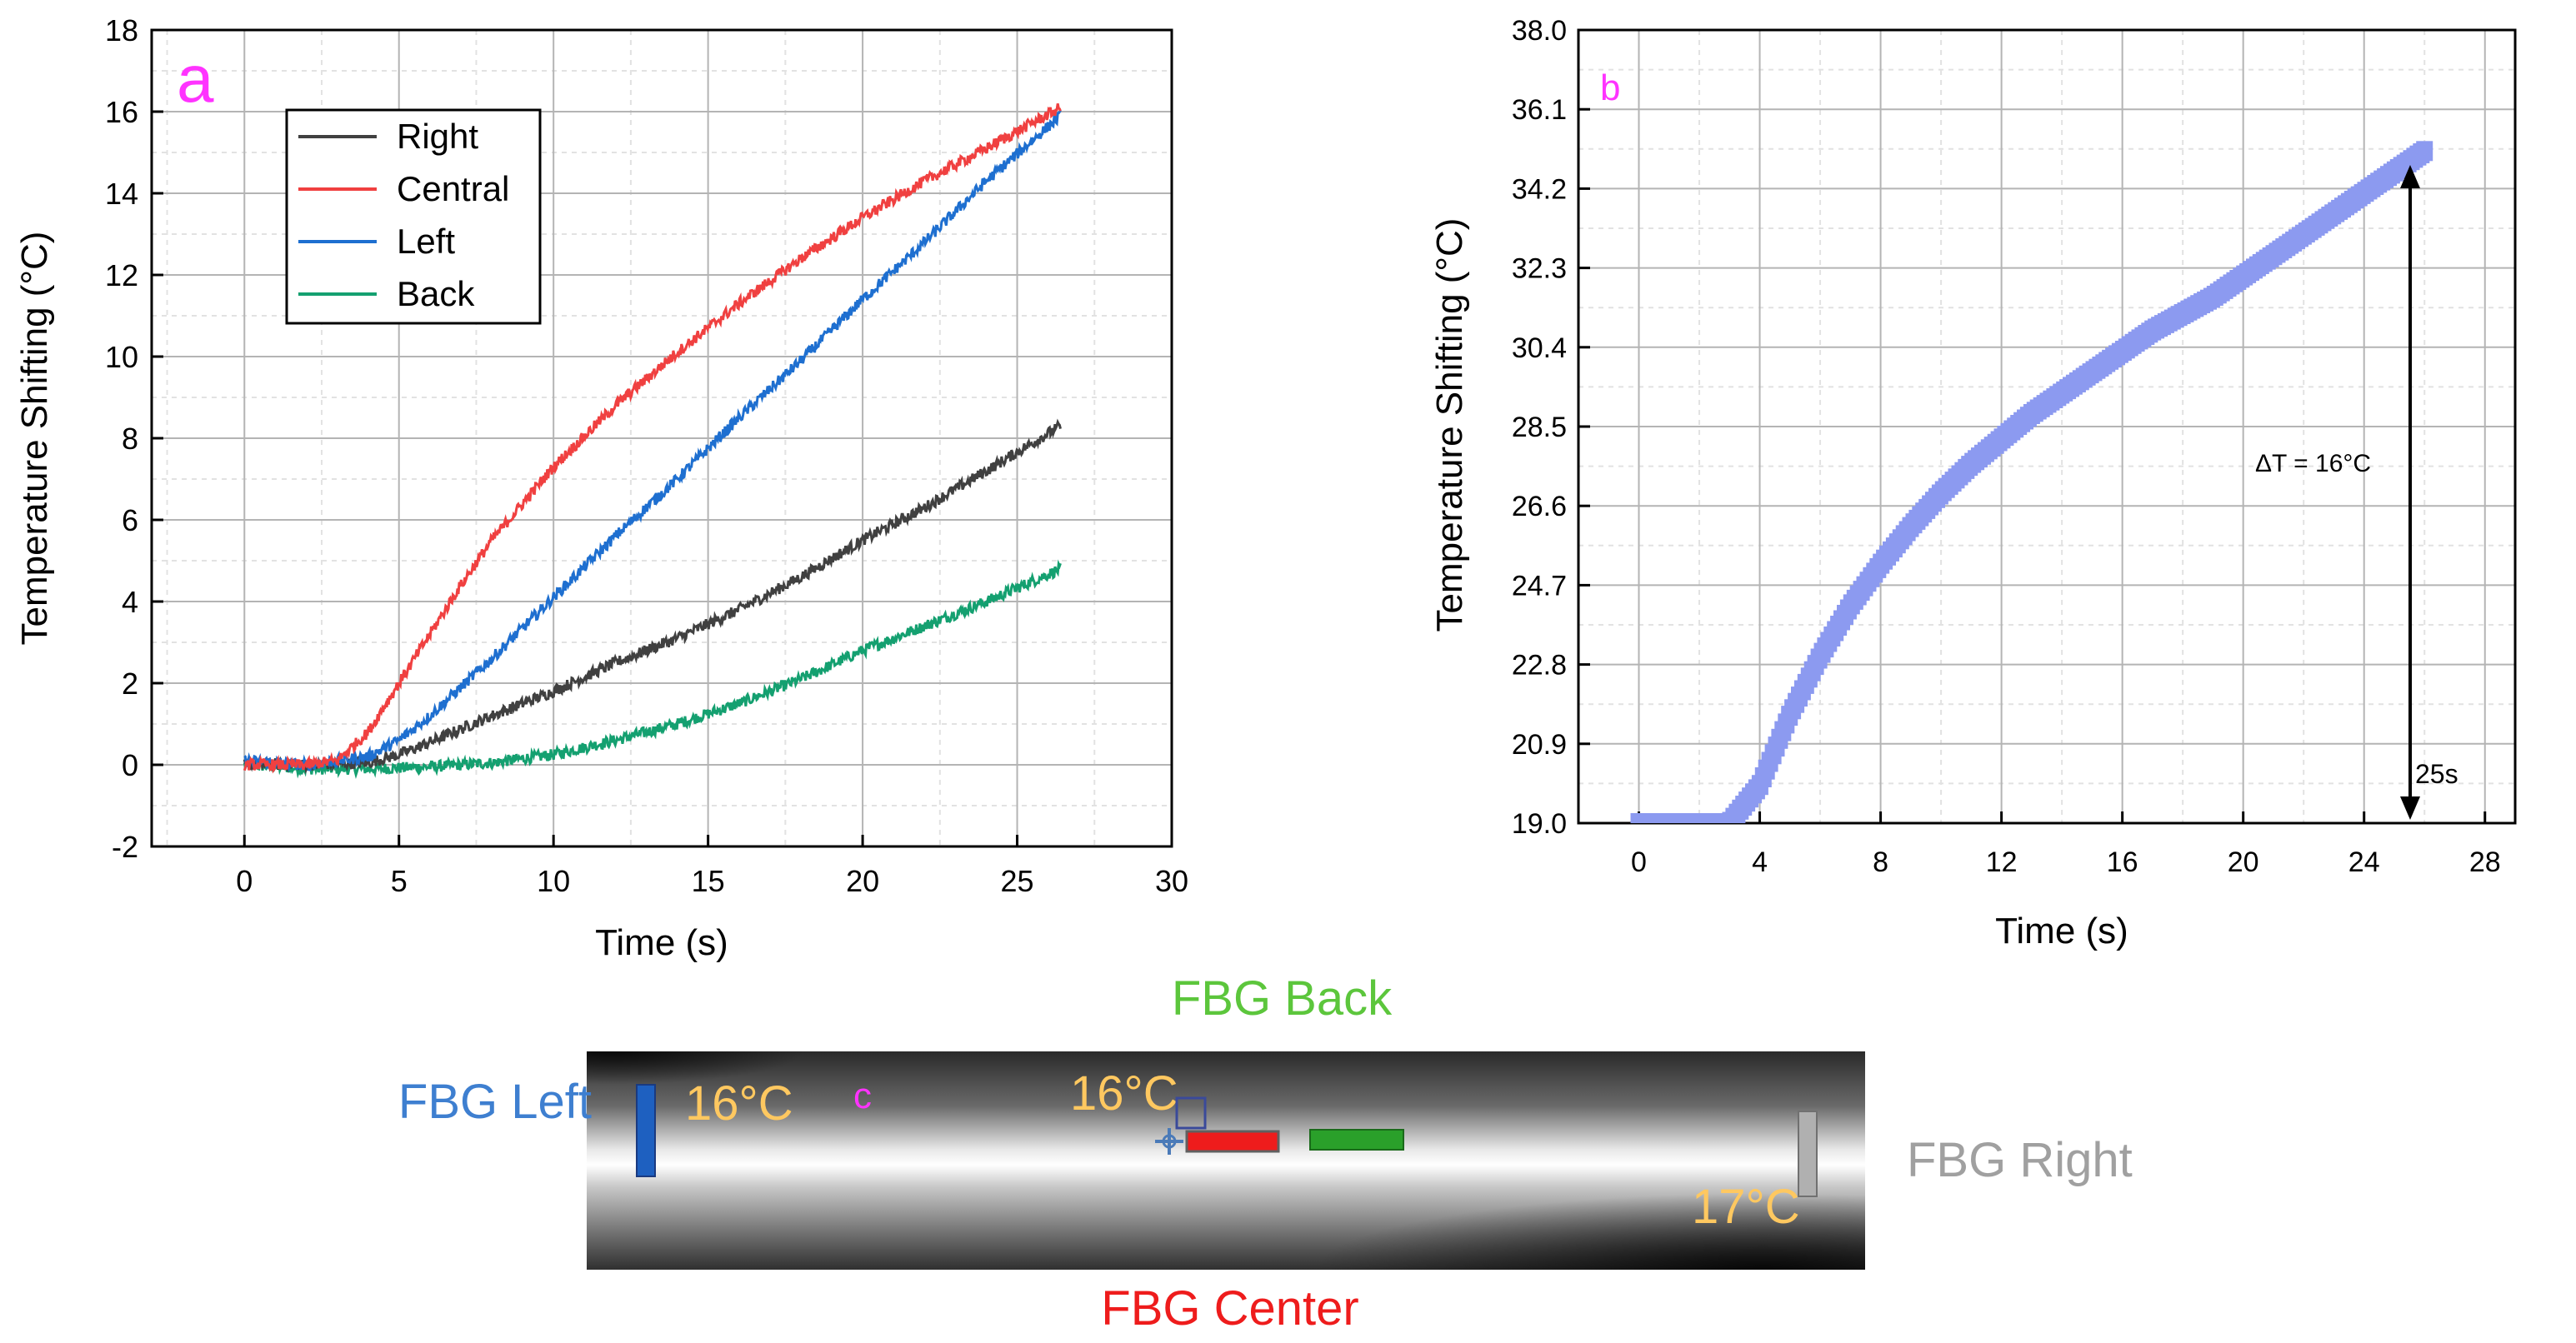 The image size is (2576, 1343). What do you see at coordinates (1808, 1154) in the screenshot?
I see `fbg-right-marker` at bounding box center [1808, 1154].